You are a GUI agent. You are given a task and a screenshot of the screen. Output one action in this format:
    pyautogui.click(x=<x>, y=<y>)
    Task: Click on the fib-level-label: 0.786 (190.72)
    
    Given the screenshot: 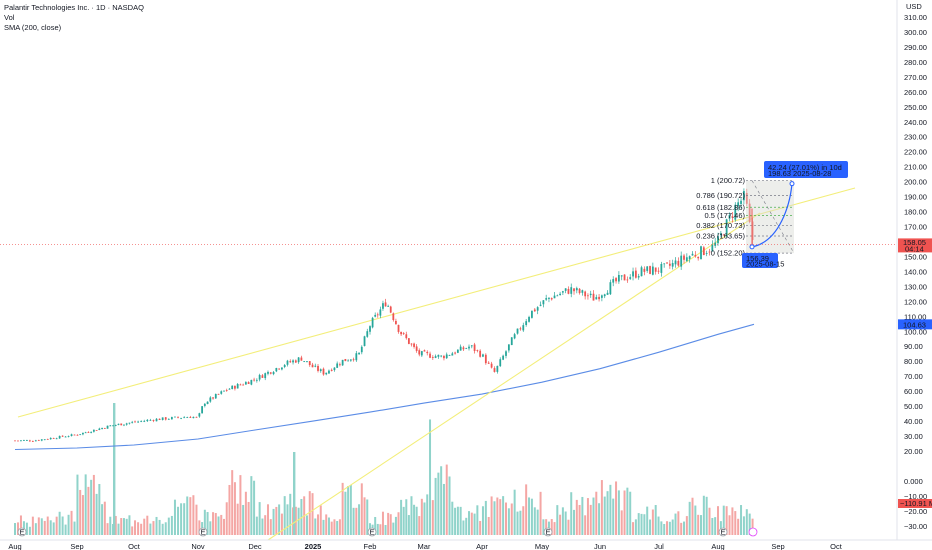 What is the action you would take?
    pyautogui.click(x=720, y=195)
    